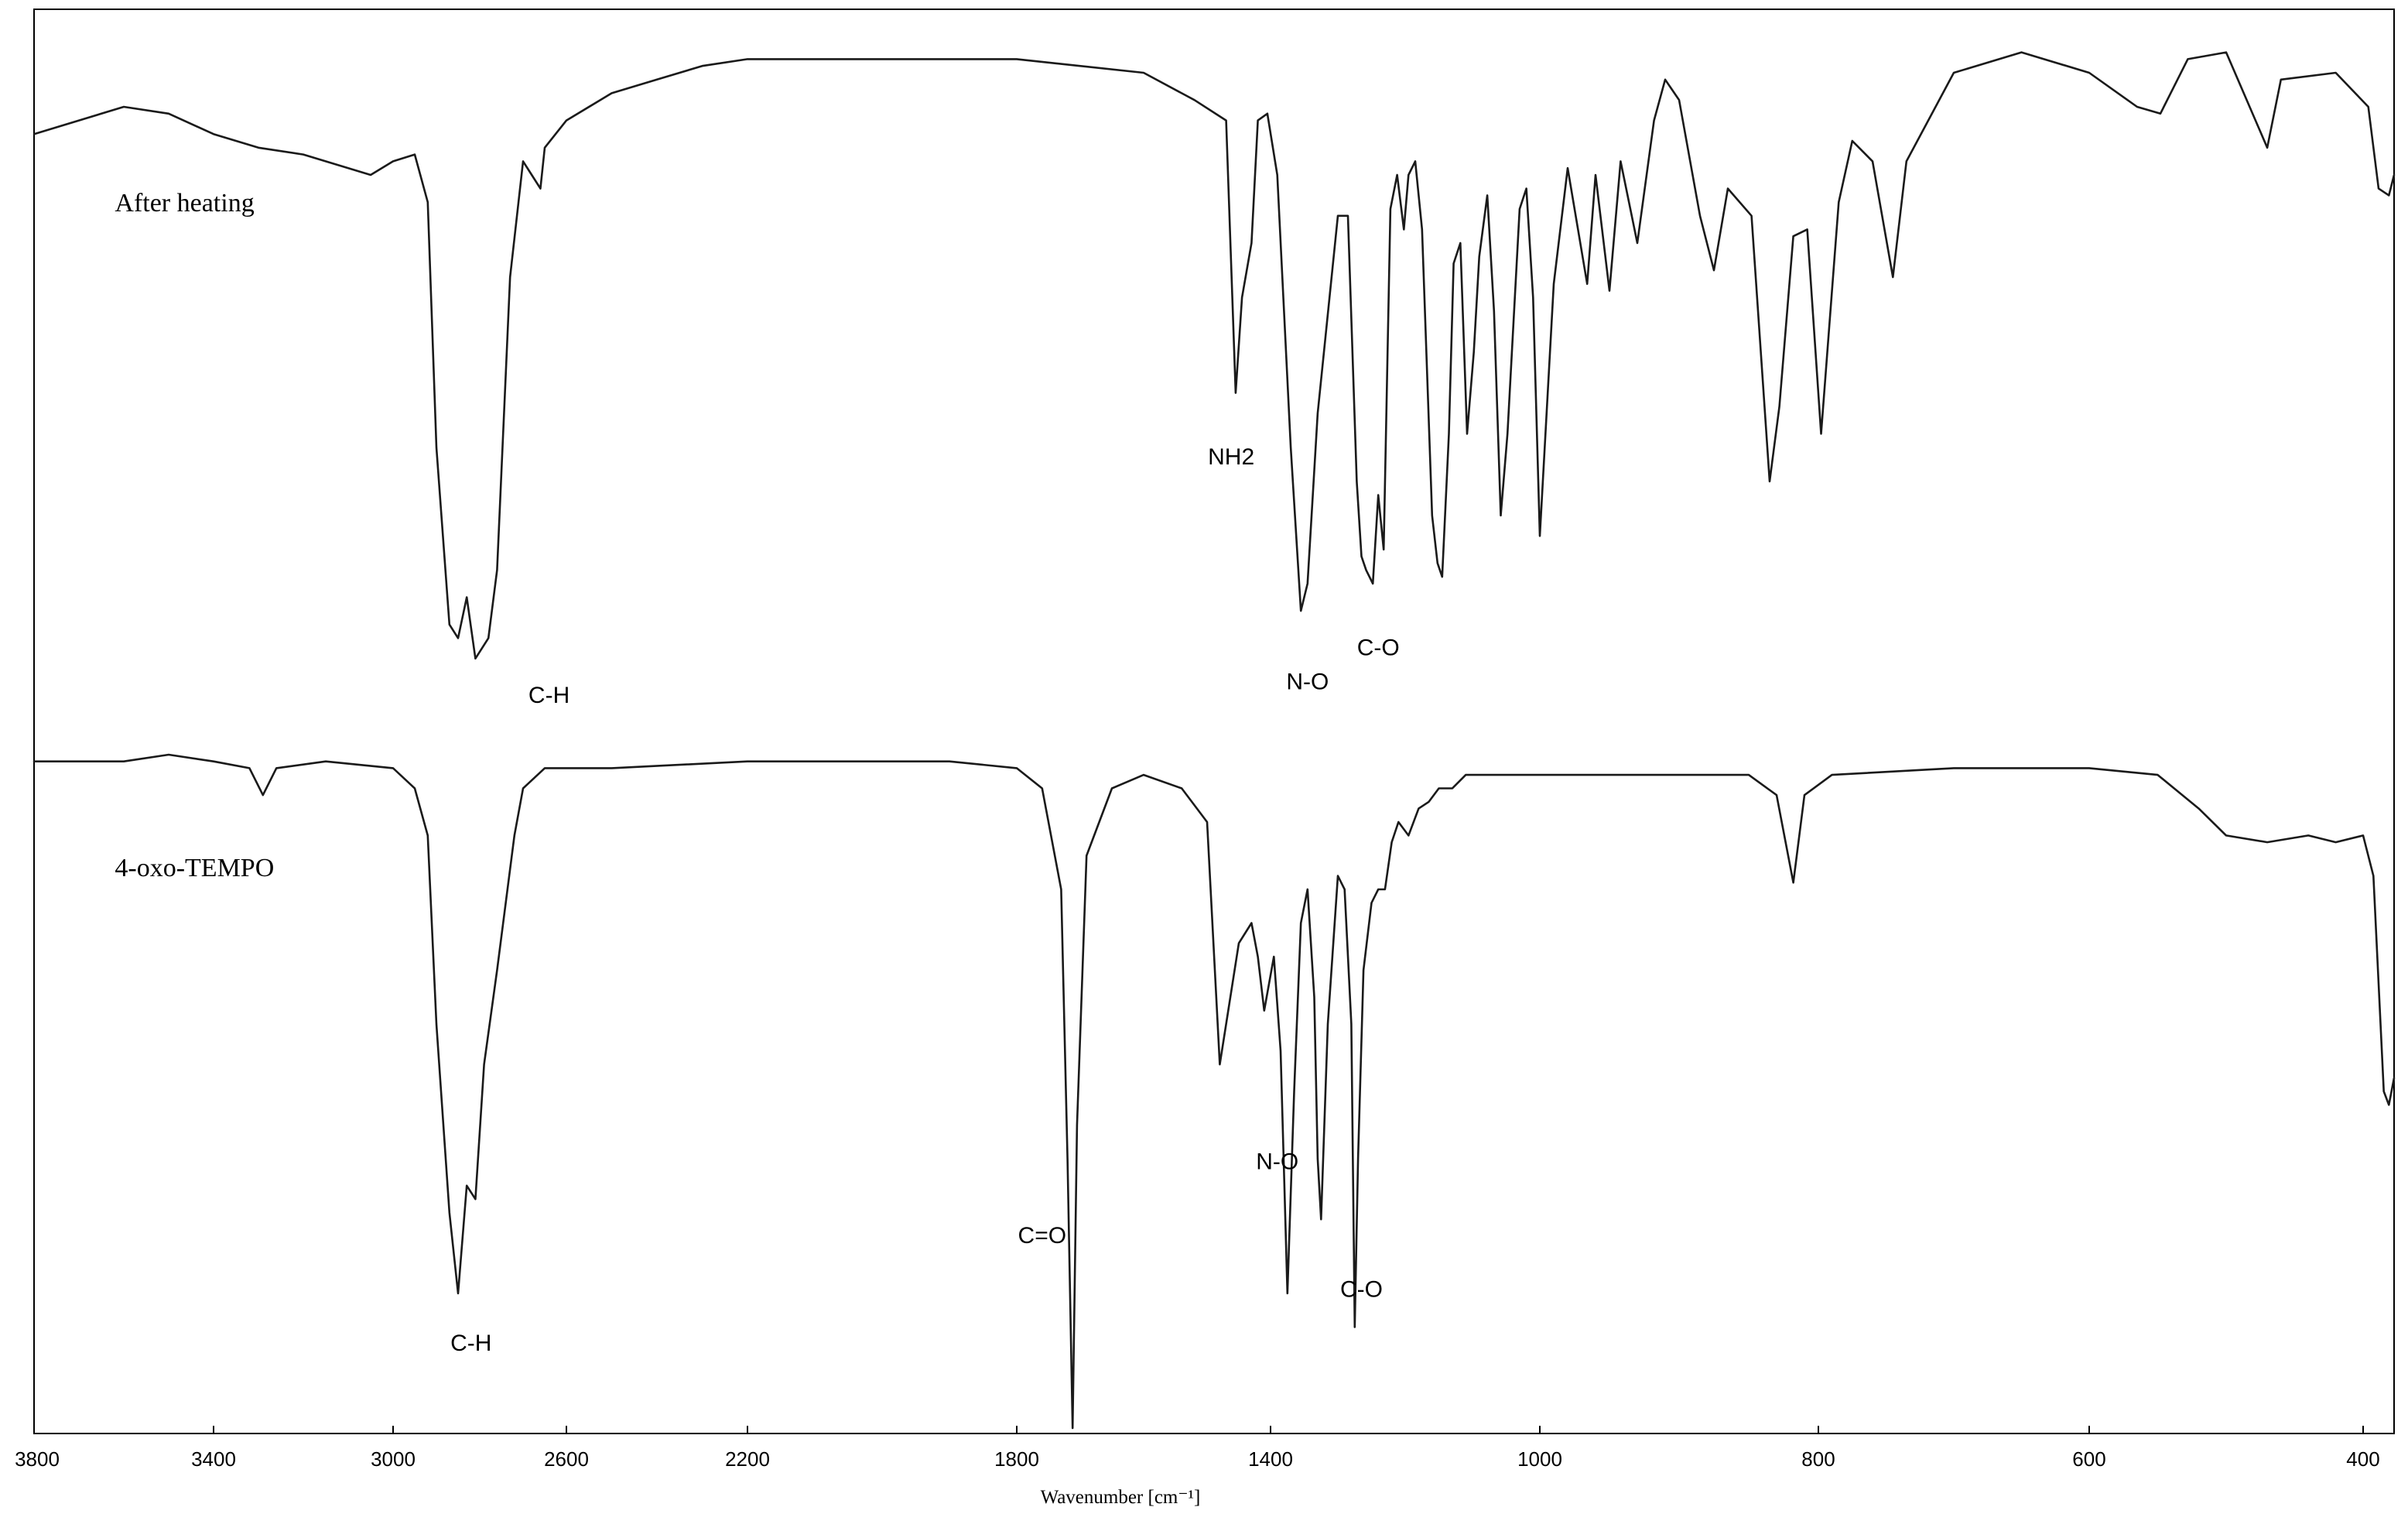 The width and height of the screenshot is (2408, 1514). Describe the element at coordinates (1539, 1459) in the screenshot. I see `x-tick-label: 1000` at that location.